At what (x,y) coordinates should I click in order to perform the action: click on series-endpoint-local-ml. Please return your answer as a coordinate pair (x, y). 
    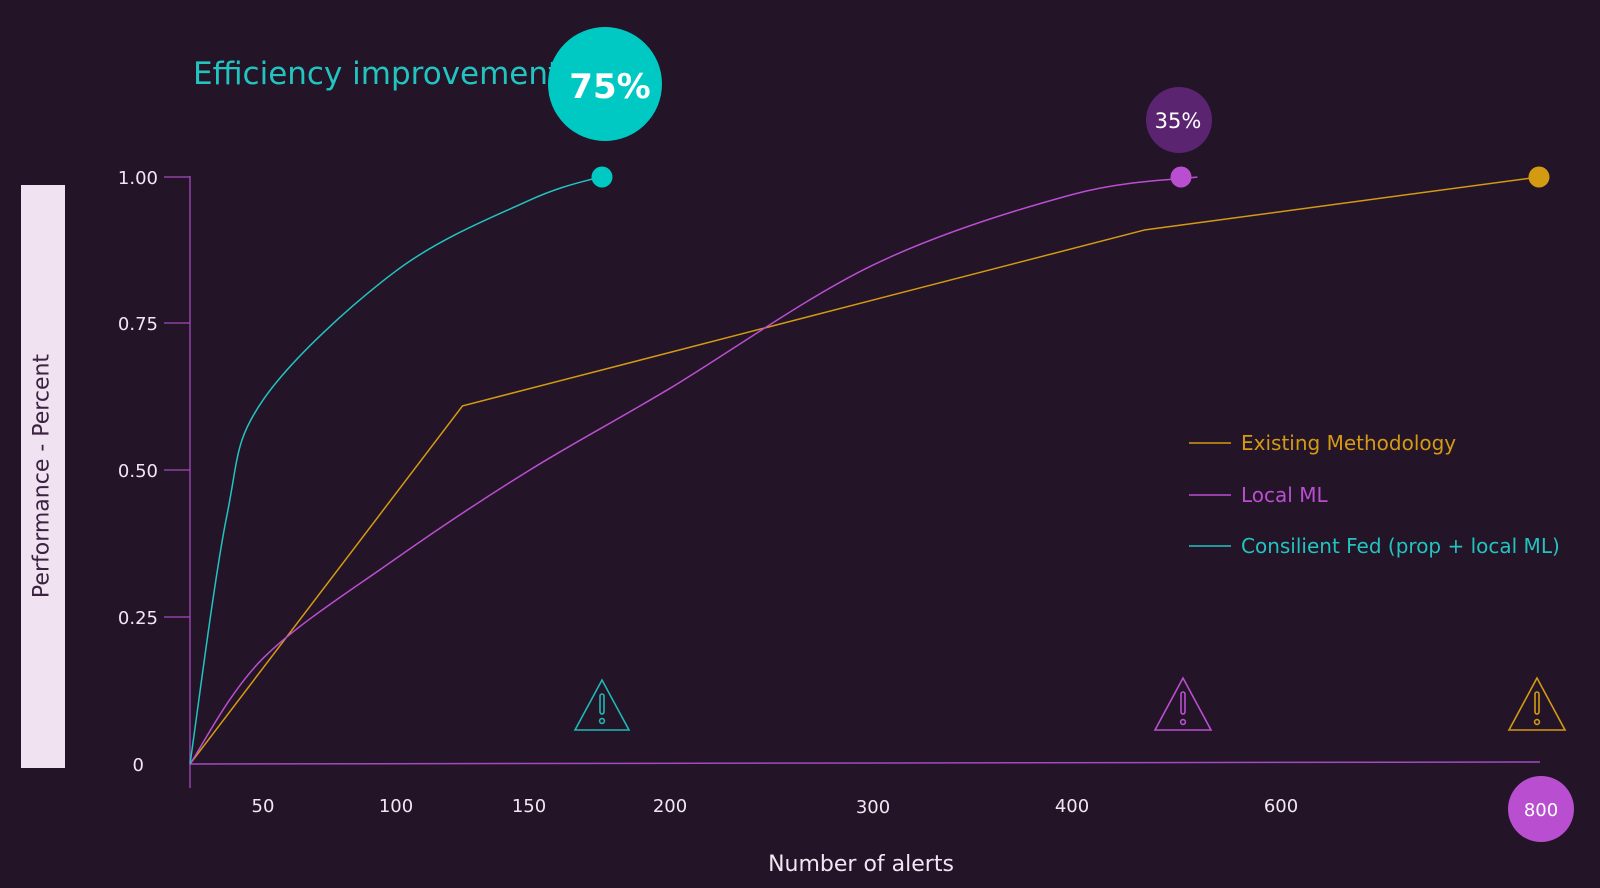
    Looking at the image, I should click on (1181, 177).